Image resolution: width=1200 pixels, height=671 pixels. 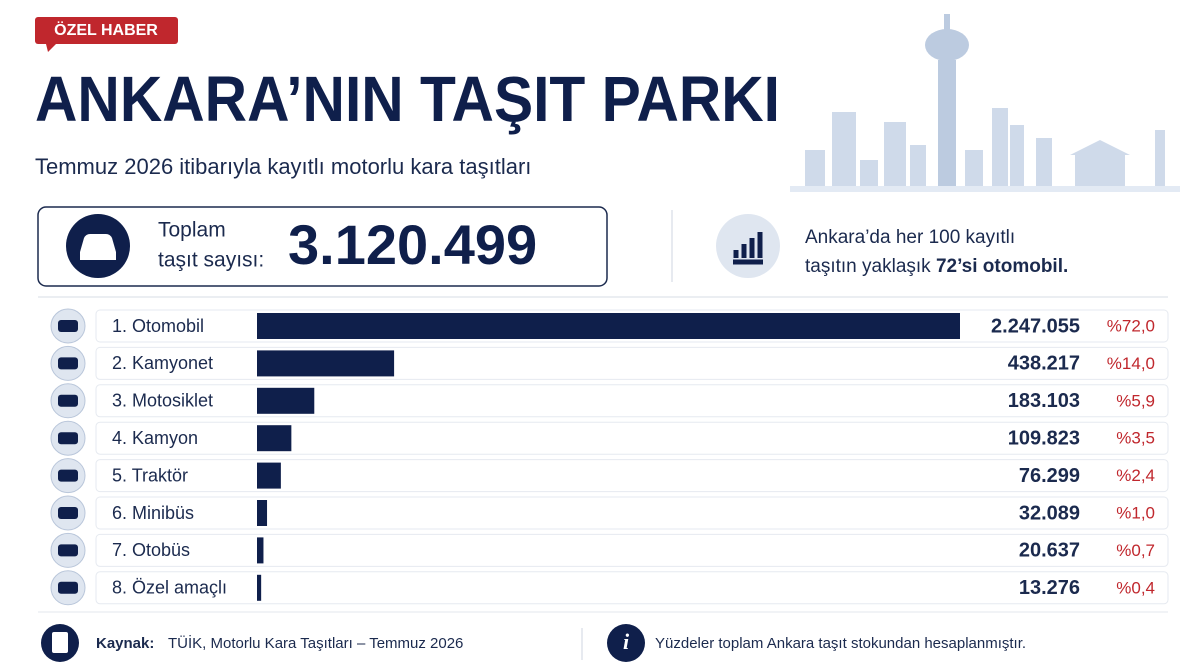 What do you see at coordinates (98, 247) in the screenshot?
I see `car-glyph` at bounding box center [98, 247].